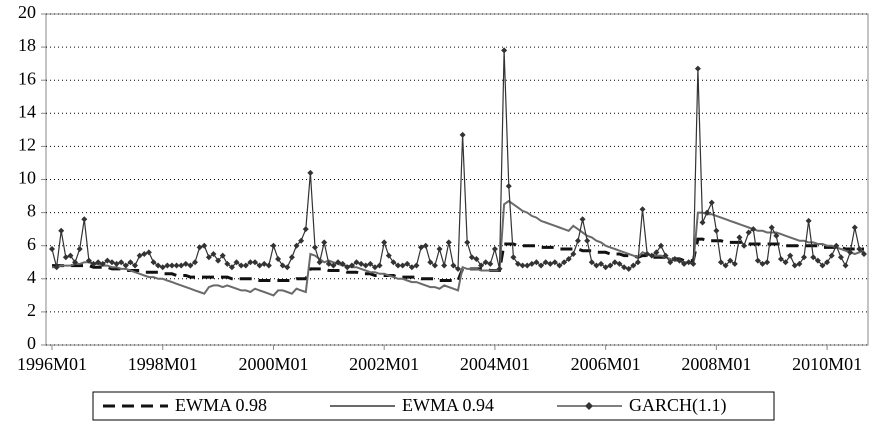  What do you see at coordinates (448, 405) in the screenshot?
I see `legend-label: EWMA 0.94` at bounding box center [448, 405].